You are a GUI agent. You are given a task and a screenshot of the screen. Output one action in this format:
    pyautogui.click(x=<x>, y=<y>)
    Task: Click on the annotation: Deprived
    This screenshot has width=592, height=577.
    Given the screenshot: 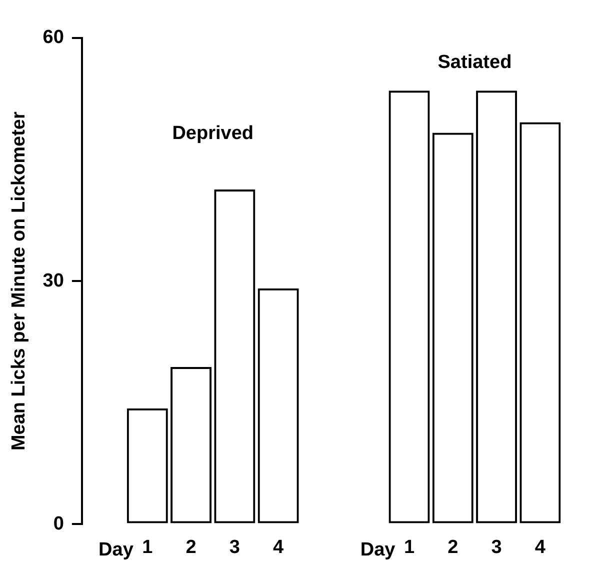 What is the action you would take?
    pyautogui.click(x=213, y=133)
    